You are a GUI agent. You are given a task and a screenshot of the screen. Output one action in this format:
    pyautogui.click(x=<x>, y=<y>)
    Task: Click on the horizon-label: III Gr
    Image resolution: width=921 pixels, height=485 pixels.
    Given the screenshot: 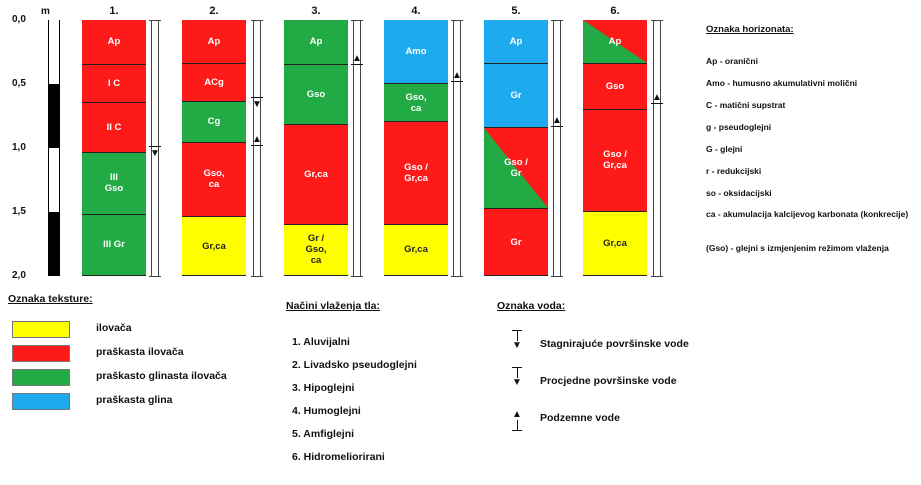 What is the action you would take?
    pyautogui.click(x=114, y=245)
    